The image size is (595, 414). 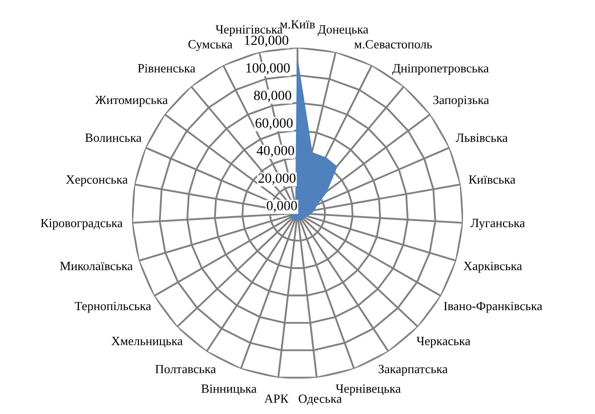 What do you see at coordinates (297, 24) in the screenshot?
I see `spoke-label: м.Київ` at bounding box center [297, 24].